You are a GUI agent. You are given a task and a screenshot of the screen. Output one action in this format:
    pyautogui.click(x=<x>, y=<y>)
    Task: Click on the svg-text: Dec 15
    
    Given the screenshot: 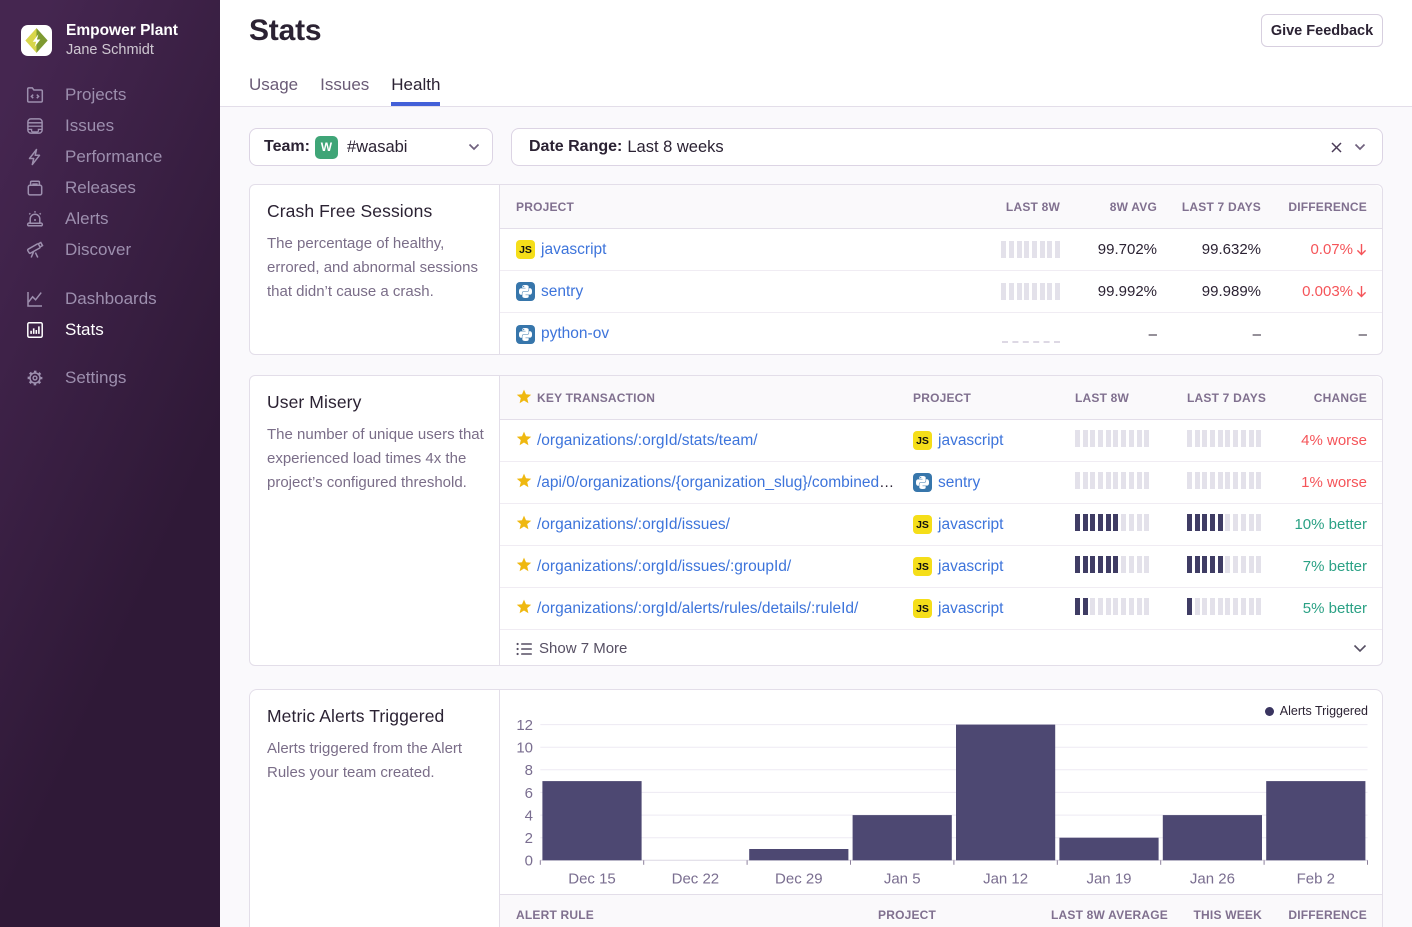 What is the action you would take?
    pyautogui.click(x=592, y=879)
    